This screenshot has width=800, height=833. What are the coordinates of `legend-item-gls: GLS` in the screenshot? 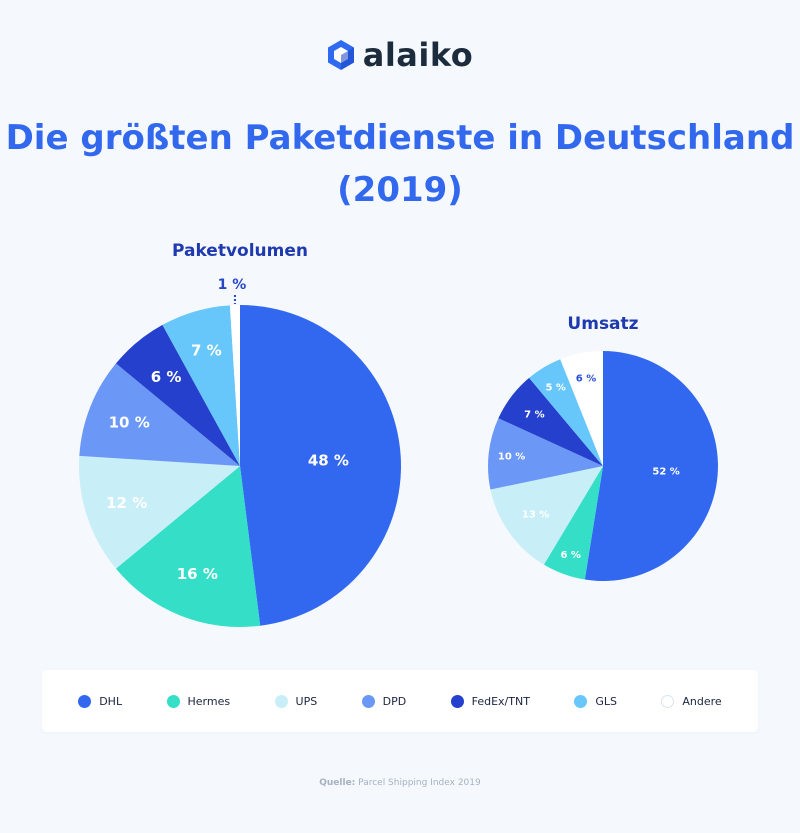 It's located at (595, 701).